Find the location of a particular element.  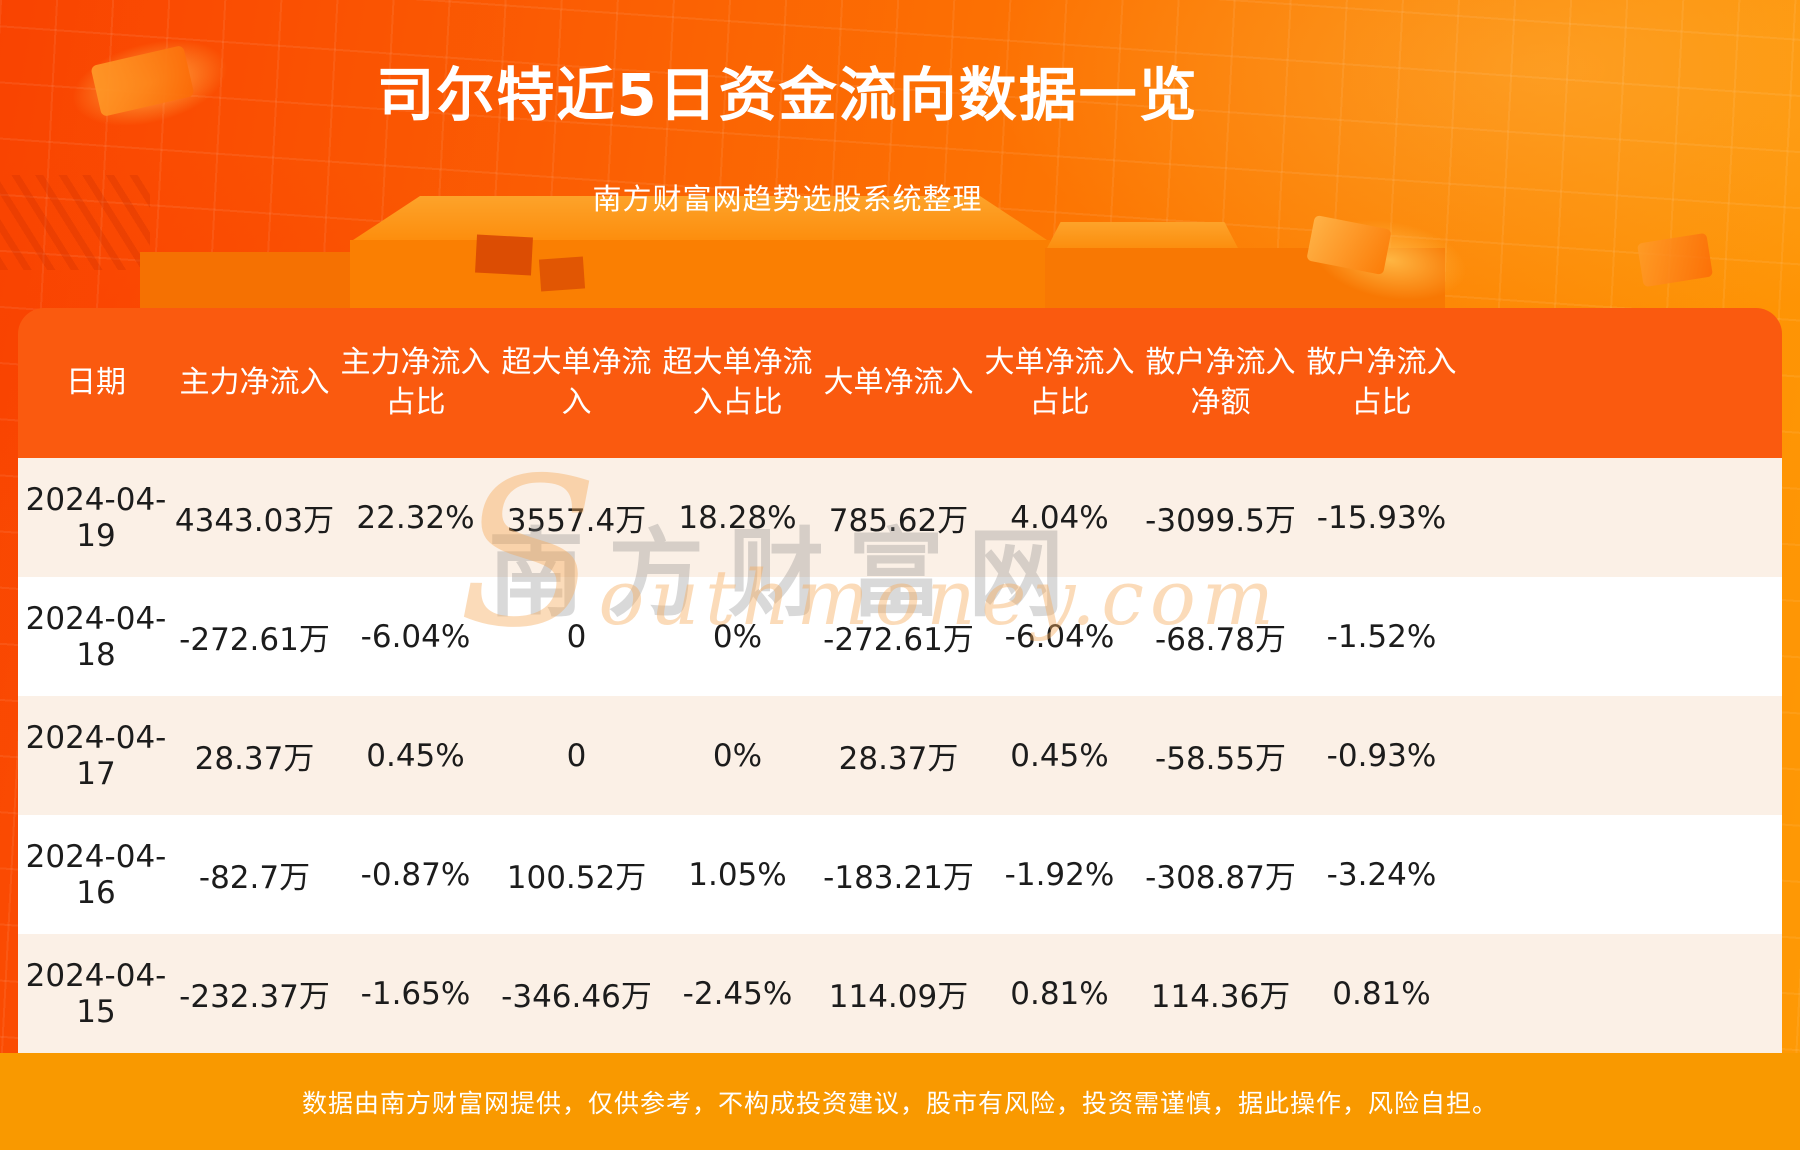

page-subtitle: 南方财富网趋势选股系统整理 is located at coordinates (787, 199).